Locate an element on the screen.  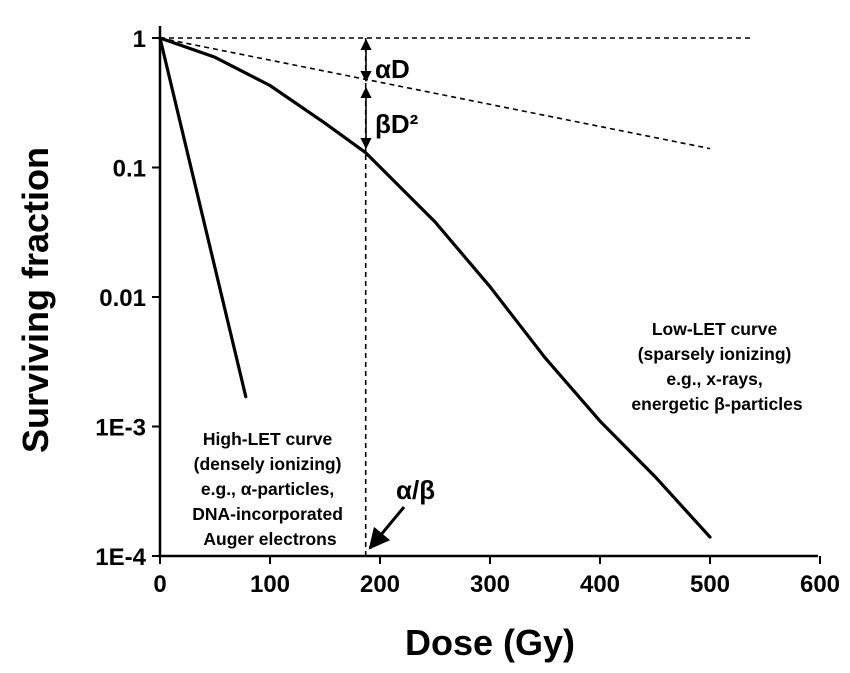
x-tick-label: 200 is located at coordinates (380, 584).